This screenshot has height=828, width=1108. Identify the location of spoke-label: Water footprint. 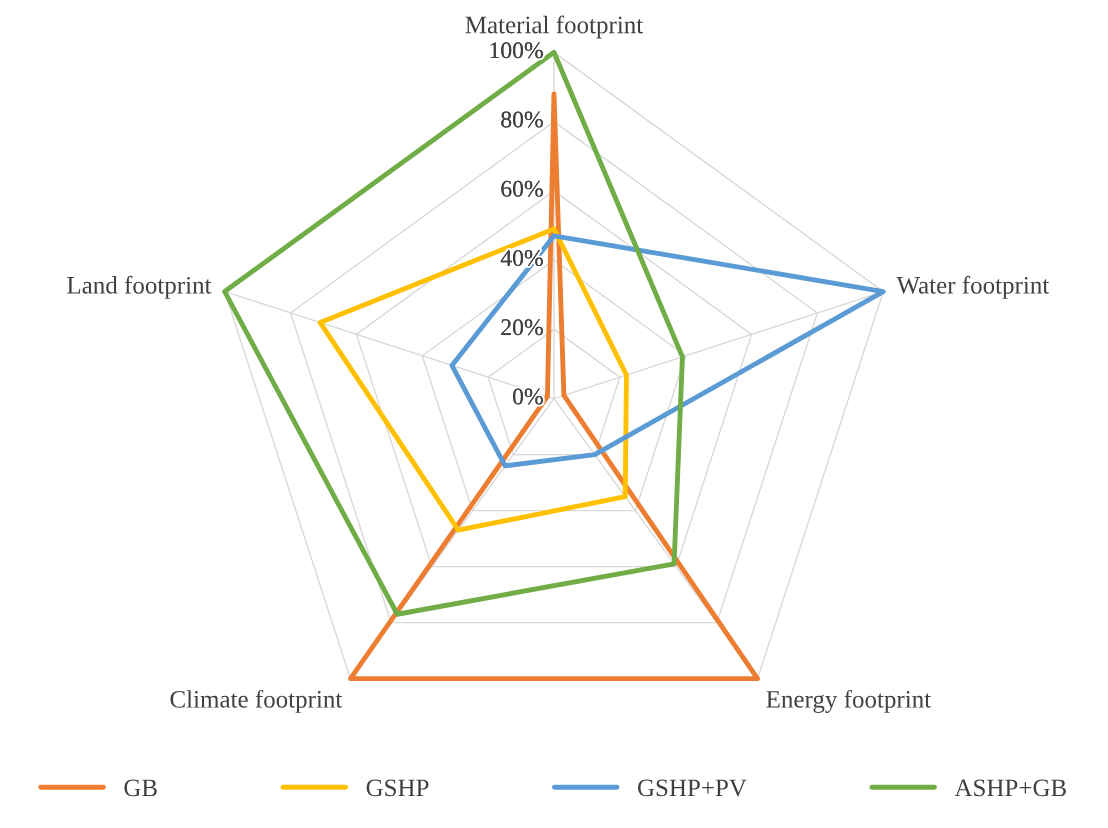
(973, 287).